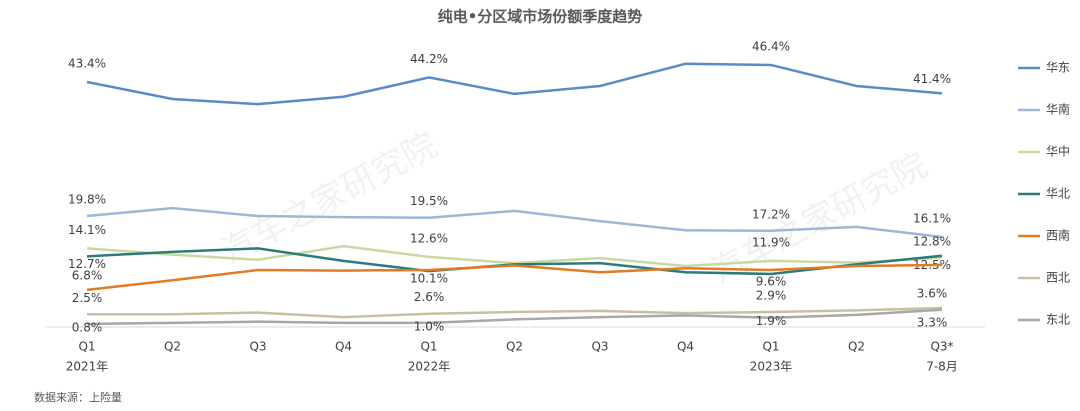 The height and width of the screenshot is (411, 1080). I want to click on data-label: 16.1%, so click(932, 219).